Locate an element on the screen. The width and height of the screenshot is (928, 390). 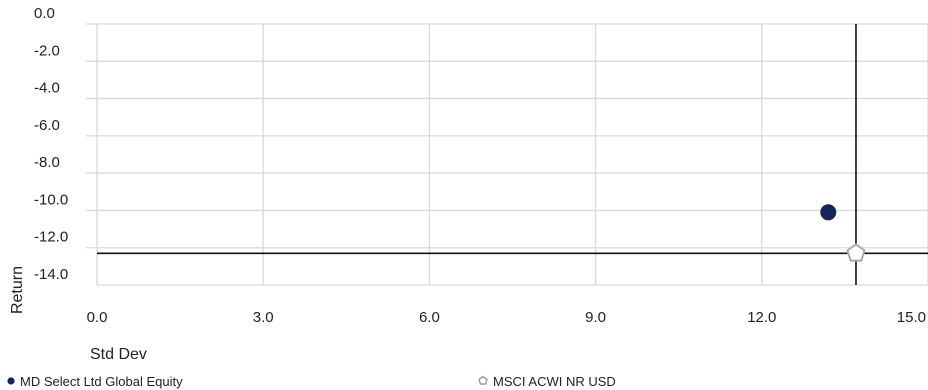
legend-marker-msci-acwi is located at coordinates (483, 380).